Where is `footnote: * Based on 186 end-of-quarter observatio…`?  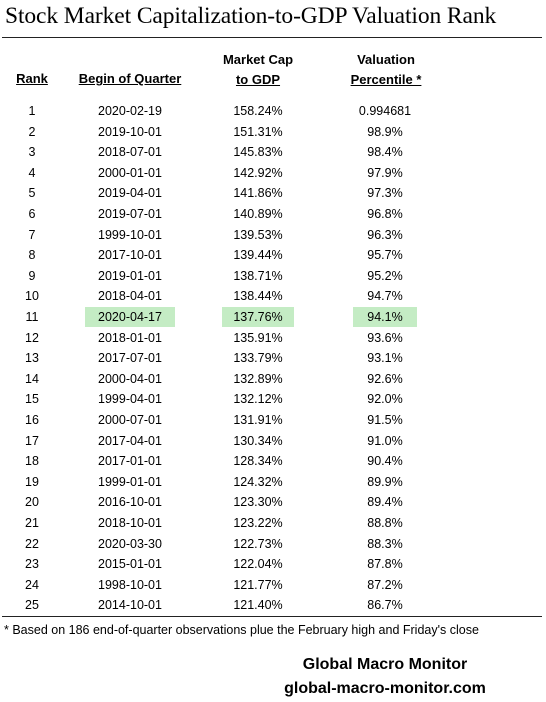
footnote: * Based on 186 end-of-quarter observatio… is located at coordinates (241, 630).